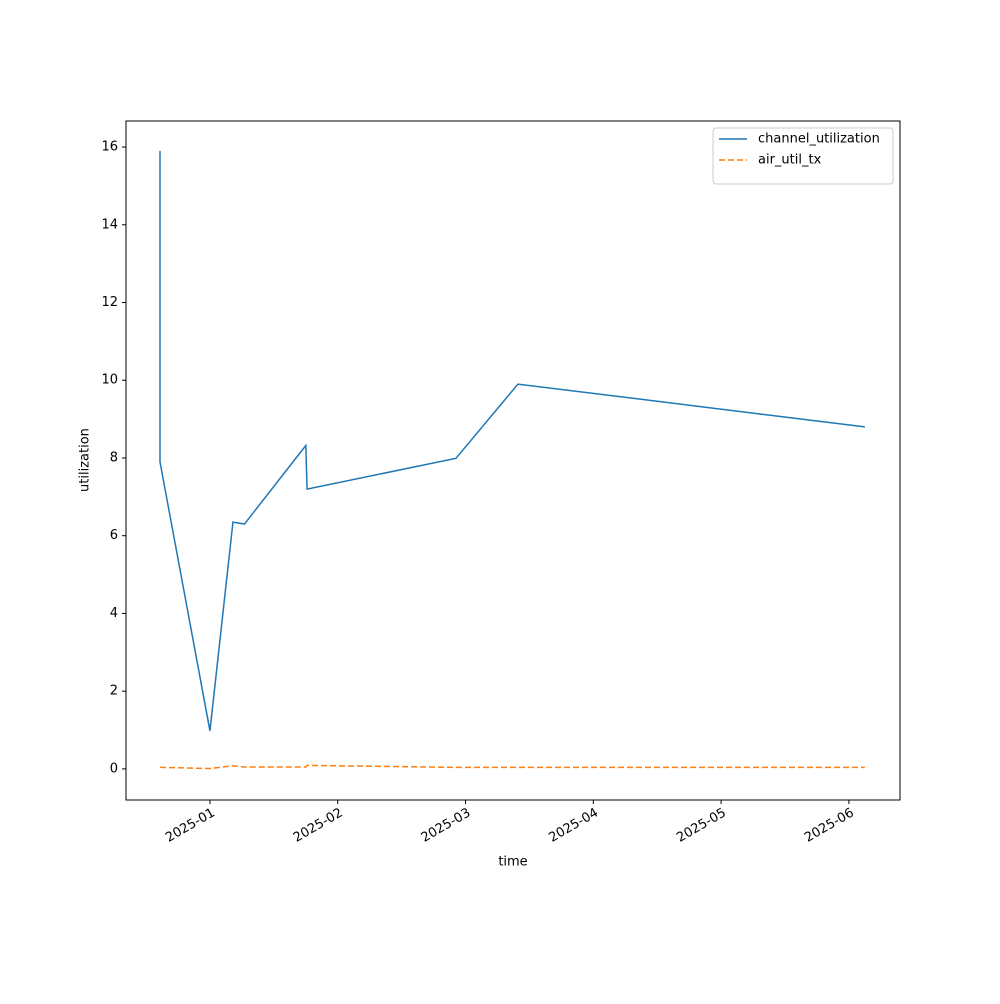 Image resolution: width=1000 pixels, height=1004 pixels. What do you see at coordinates (85, 460) in the screenshot?
I see `y-axis-label: utilization` at bounding box center [85, 460].